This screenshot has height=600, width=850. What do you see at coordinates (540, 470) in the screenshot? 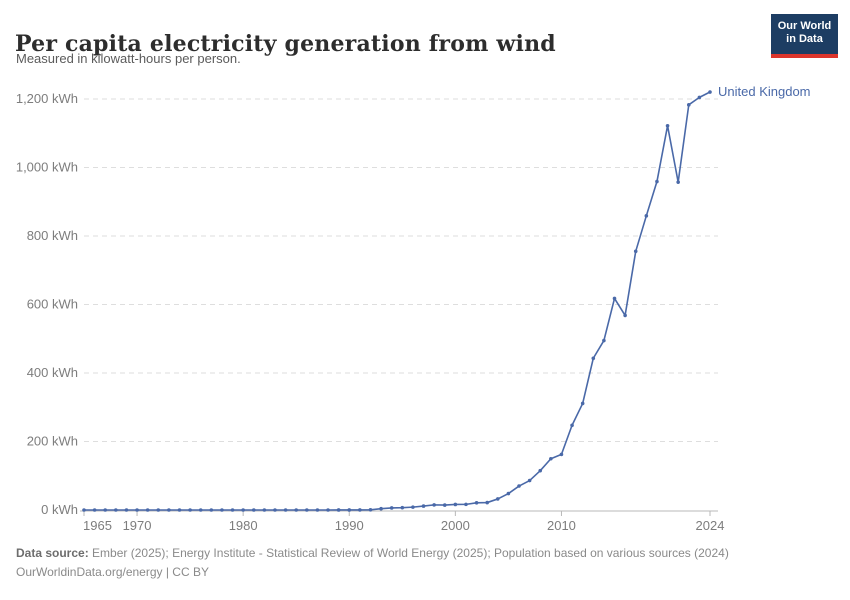
I see `data-point-2008` at bounding box center [540, 470].